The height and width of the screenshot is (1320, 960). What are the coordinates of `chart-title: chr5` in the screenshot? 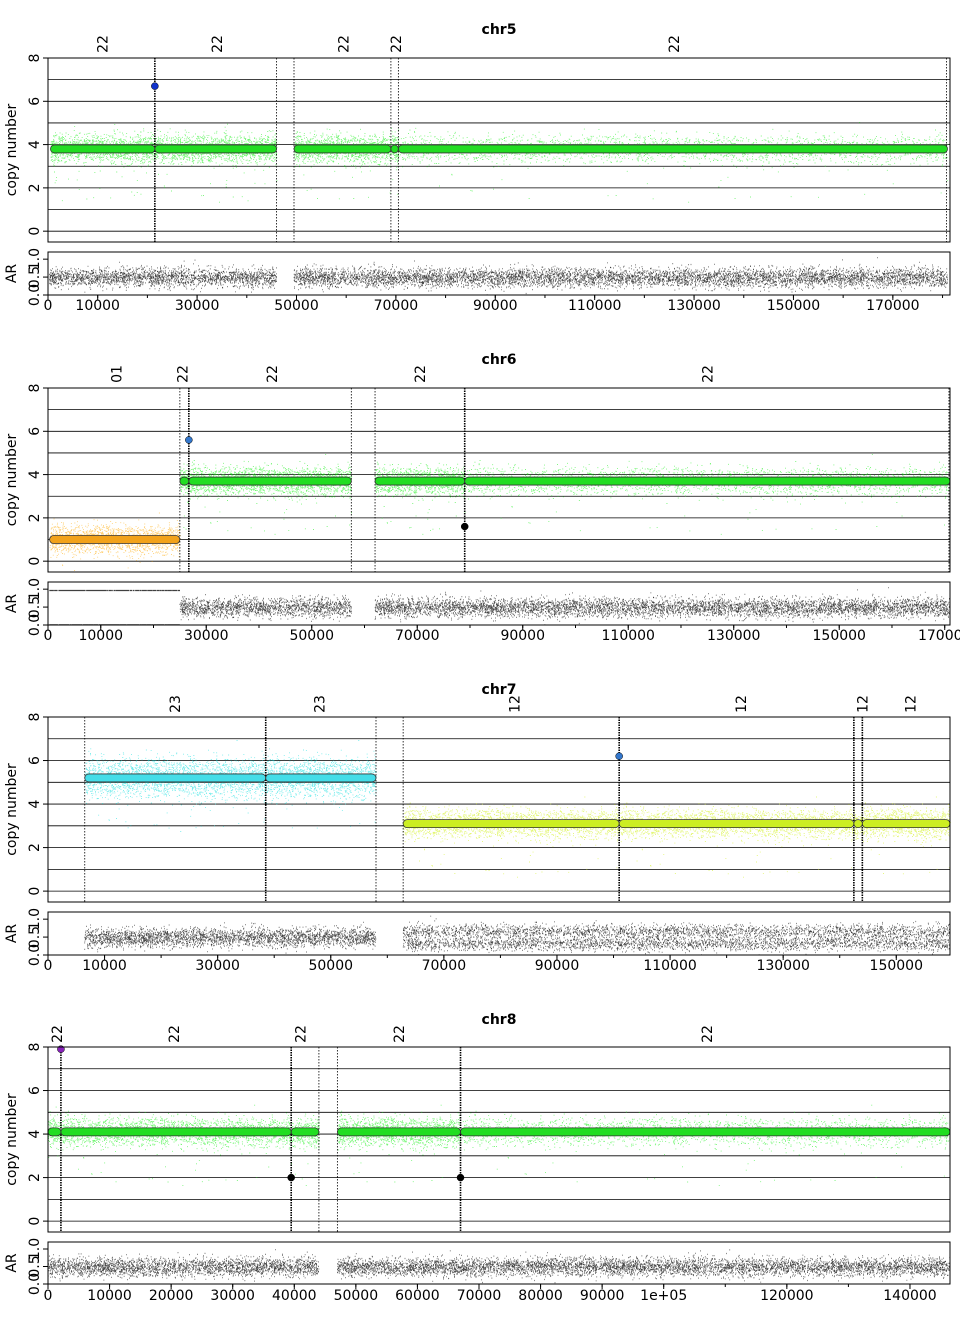 It's located at (499, 30).